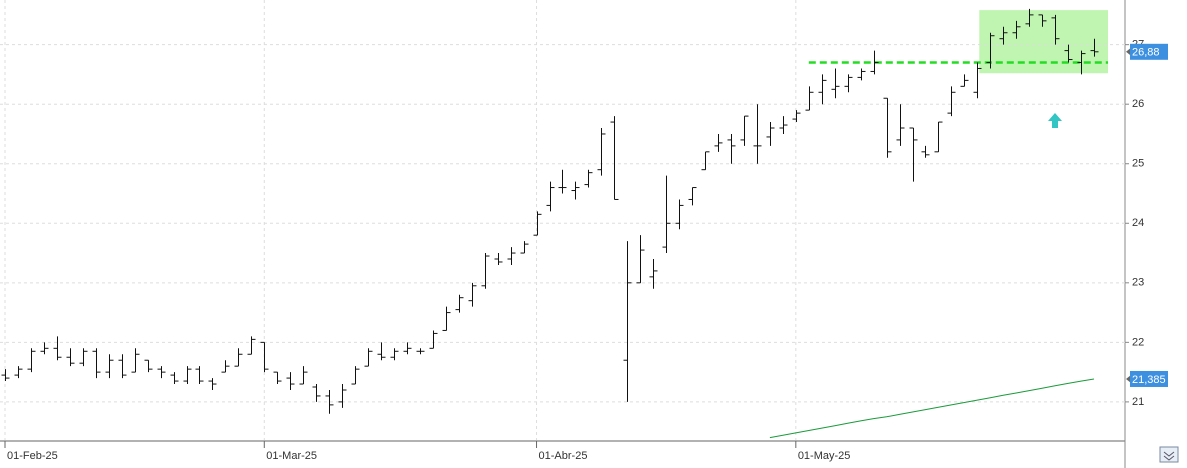  What do you see at coordinates (1146, 53) in the screenshot?
I see `last-value-label: 26,88` at bounding box center [1146, 53].